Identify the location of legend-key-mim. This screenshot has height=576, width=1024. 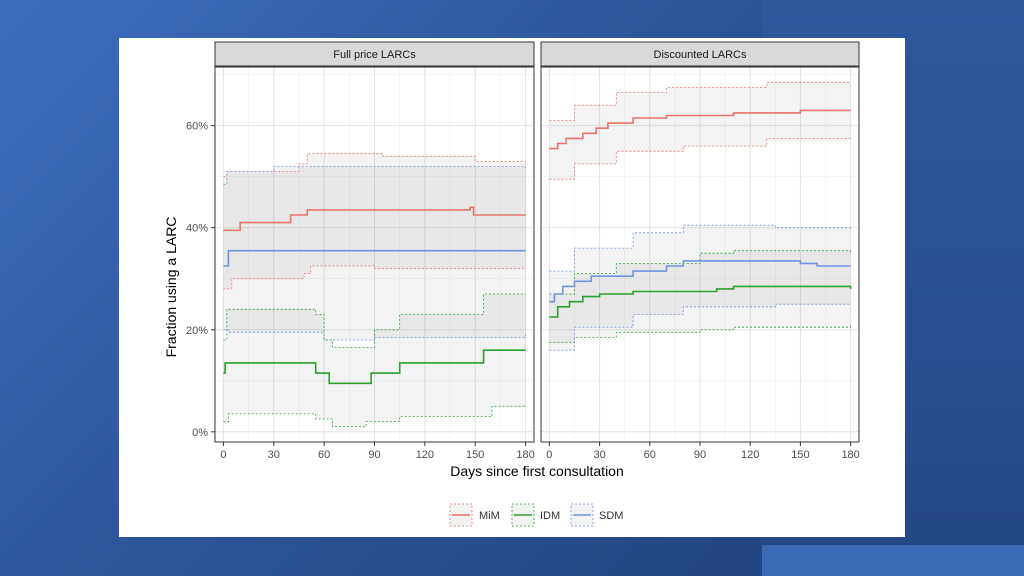
(461, 515).